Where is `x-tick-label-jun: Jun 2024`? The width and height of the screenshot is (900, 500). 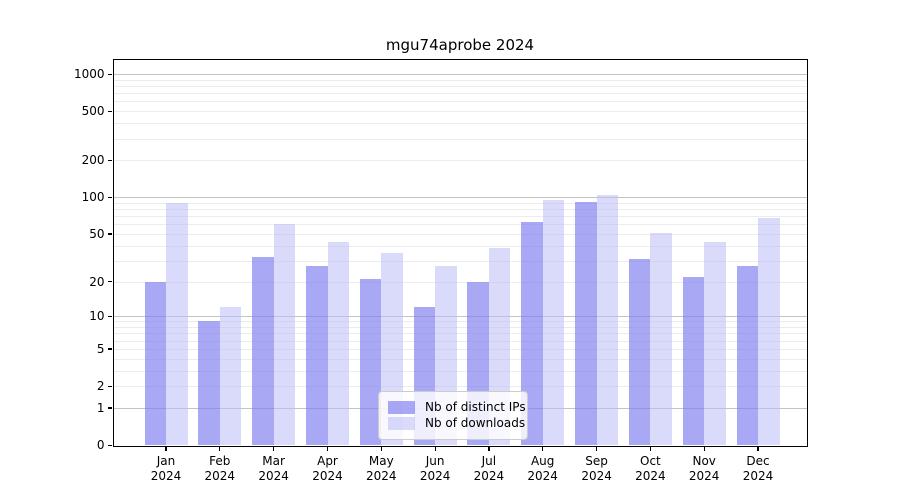
x-tick-label-jun: Jun 2024 is located at coordinates (435, 468).